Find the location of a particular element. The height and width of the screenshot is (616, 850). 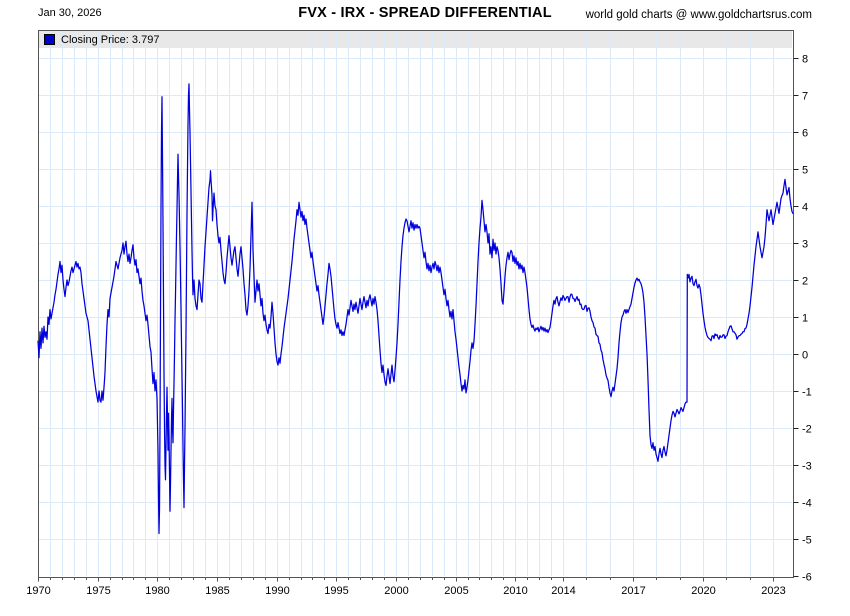

legend: Closing Price: 3.797 is located at coordinates (101, 39).